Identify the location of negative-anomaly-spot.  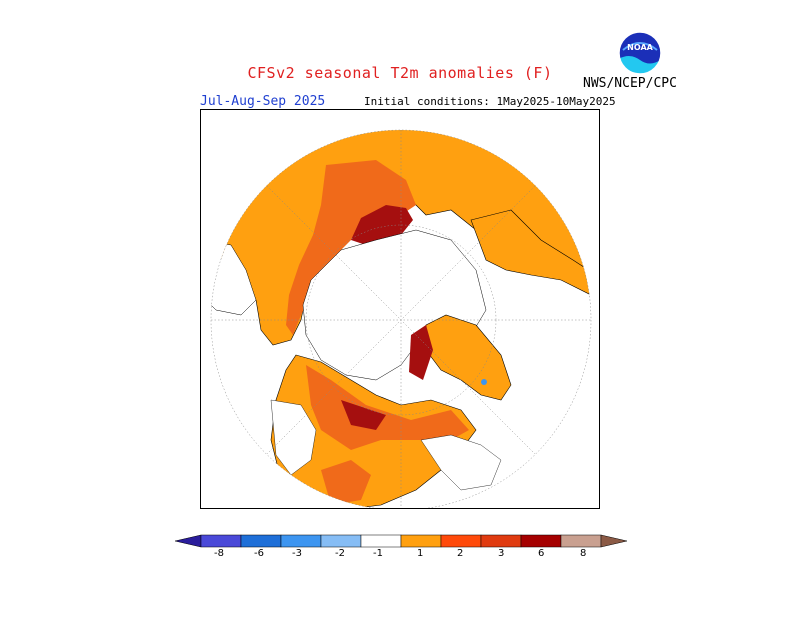
(484, 382).